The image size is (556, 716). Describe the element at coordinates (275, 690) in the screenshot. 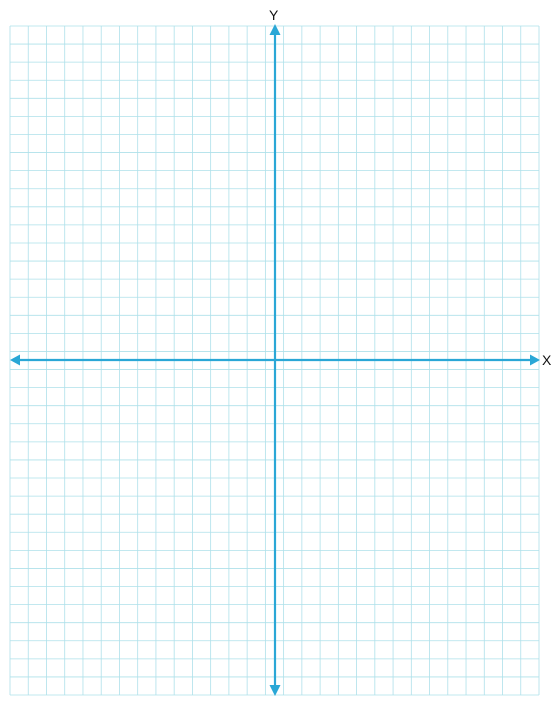

I see `y-axis-down-arrow` at that location.